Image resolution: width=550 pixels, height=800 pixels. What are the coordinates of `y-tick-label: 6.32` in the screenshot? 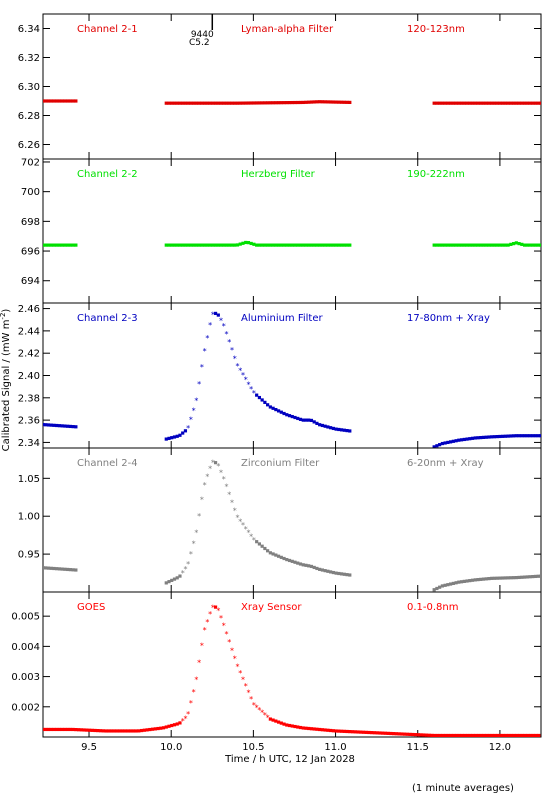 It's located at (29, 58).